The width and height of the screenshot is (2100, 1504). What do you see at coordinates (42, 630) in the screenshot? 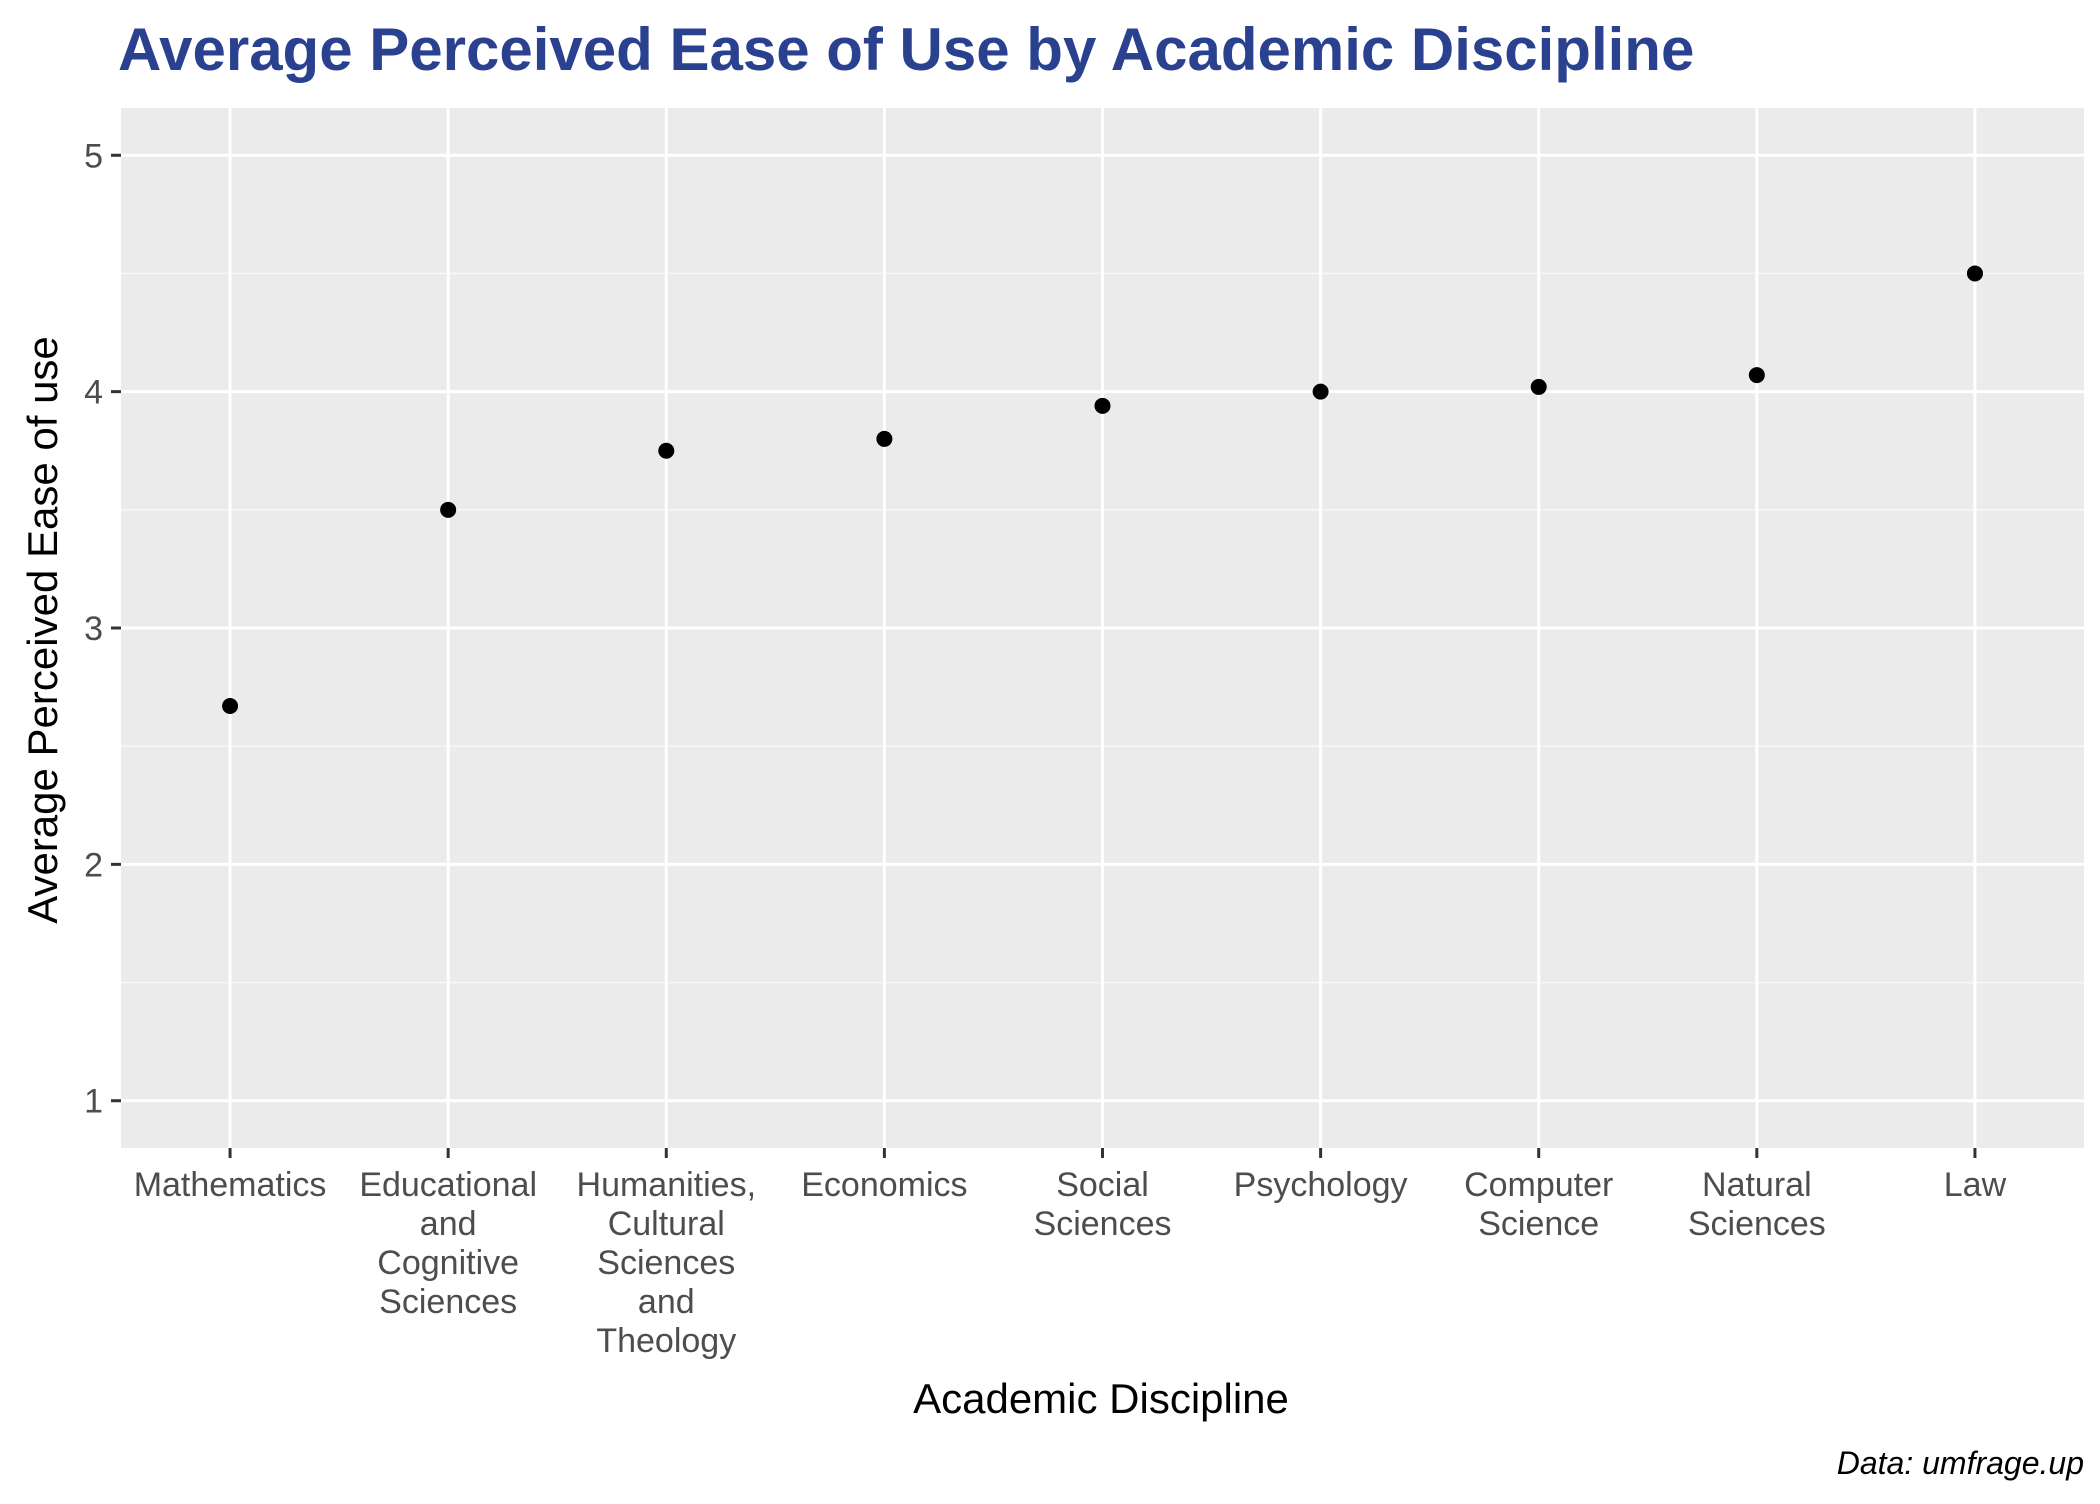
I see `y-axis-title: Average Perceived Ease of use` at bounding box center [42, 630].